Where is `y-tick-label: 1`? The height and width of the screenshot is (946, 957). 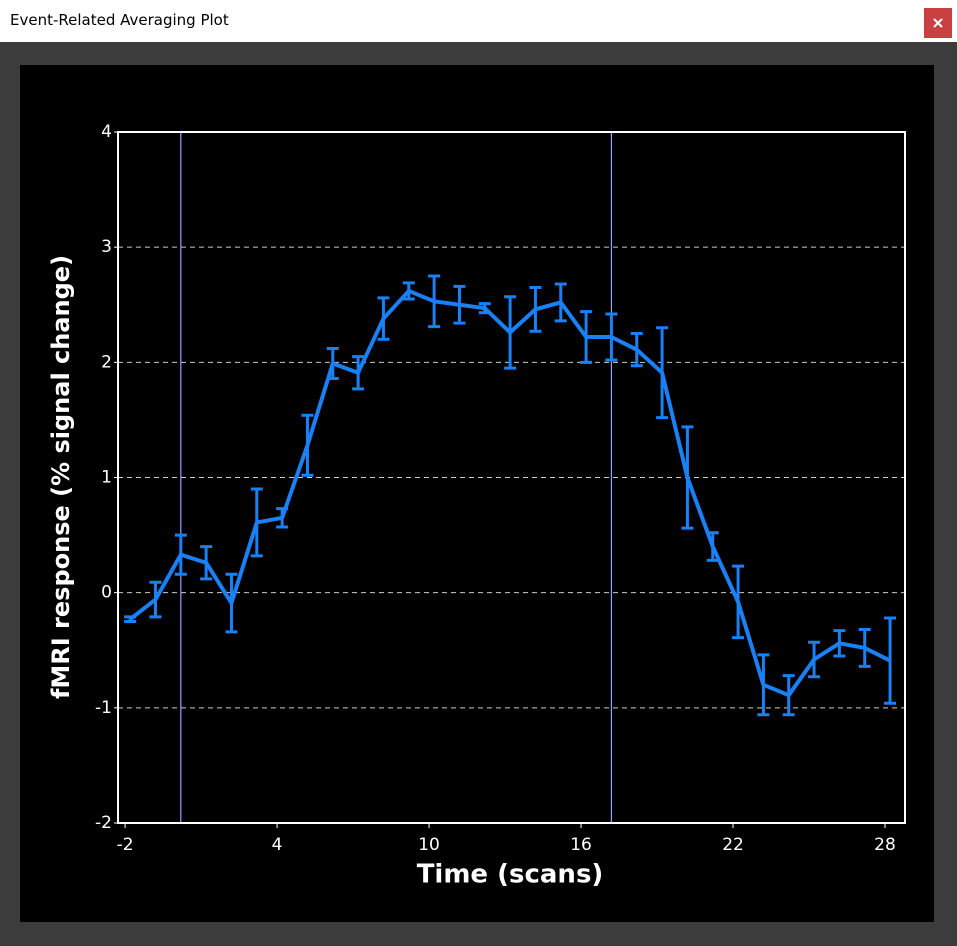
y-tick-label: 1 is located at coordinates (106, 478).